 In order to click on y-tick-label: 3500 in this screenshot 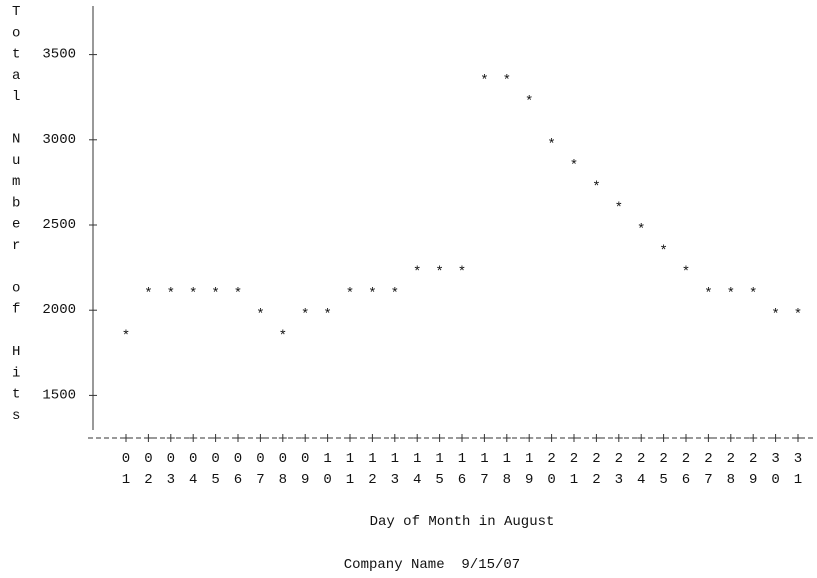, I will do `click(59, 55)`.